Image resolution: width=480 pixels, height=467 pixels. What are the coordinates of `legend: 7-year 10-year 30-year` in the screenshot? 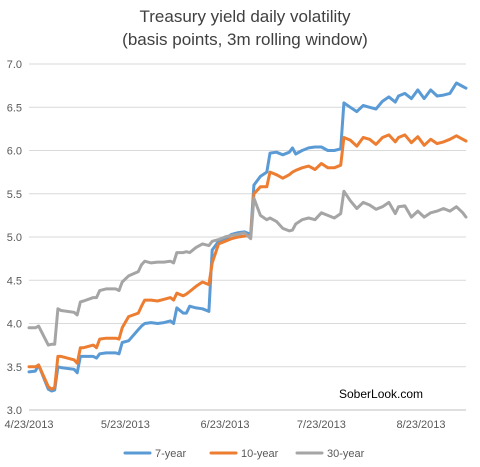 It's located at (244, 454).